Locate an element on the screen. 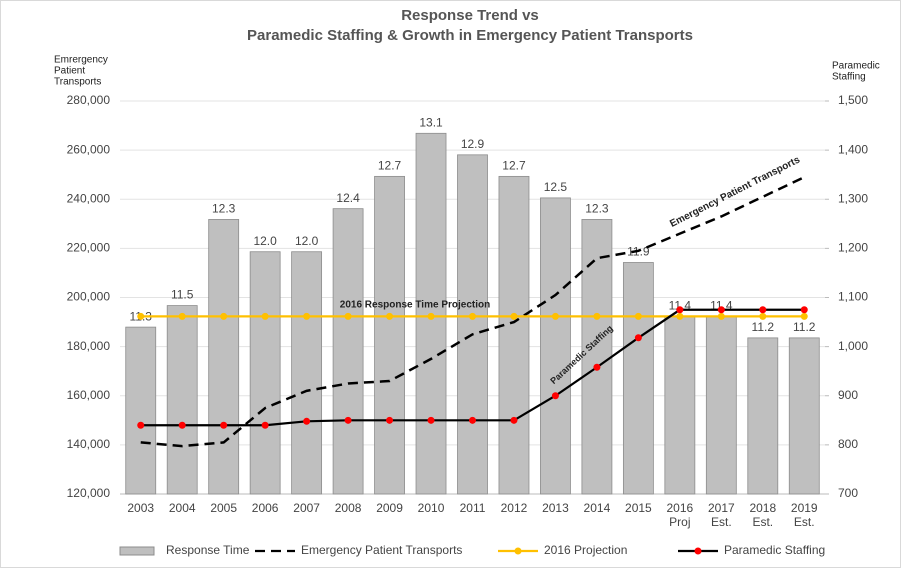 The height and width of the screenshot is (569, 902). bar-value-label: 12.5 is located at coordinates (556, 187).